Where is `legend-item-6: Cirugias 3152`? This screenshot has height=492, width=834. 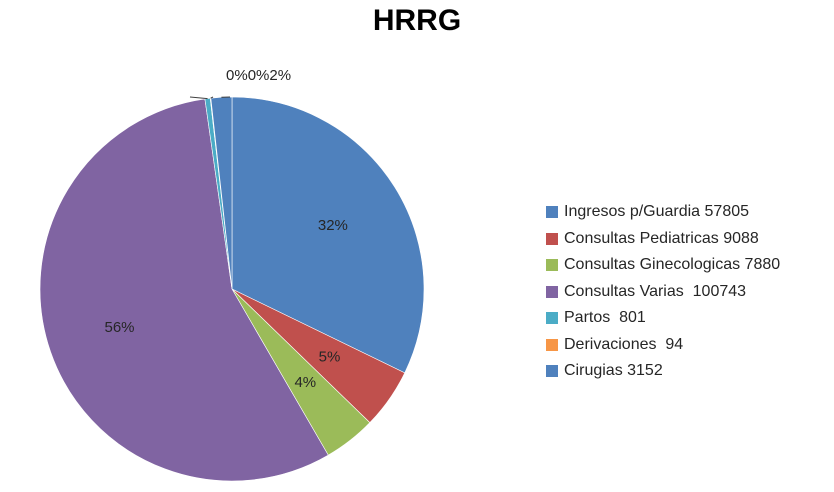
legend-item-6: Cirugias 3152 is located at coordinates (663, 371).